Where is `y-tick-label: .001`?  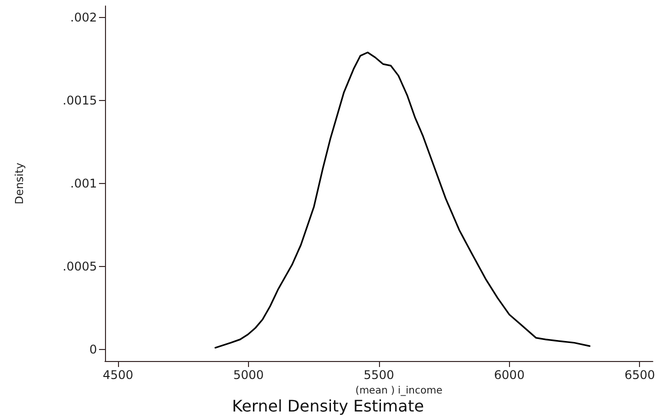 y-tick-label: .001 is located at coordinates (83, 183).